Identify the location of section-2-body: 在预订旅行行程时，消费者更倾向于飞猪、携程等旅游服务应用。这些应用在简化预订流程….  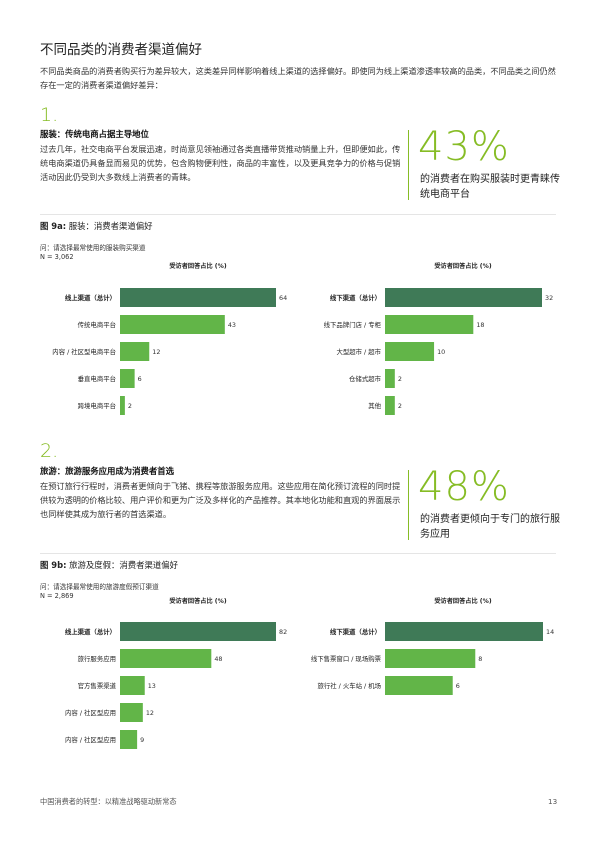
(220, 500).